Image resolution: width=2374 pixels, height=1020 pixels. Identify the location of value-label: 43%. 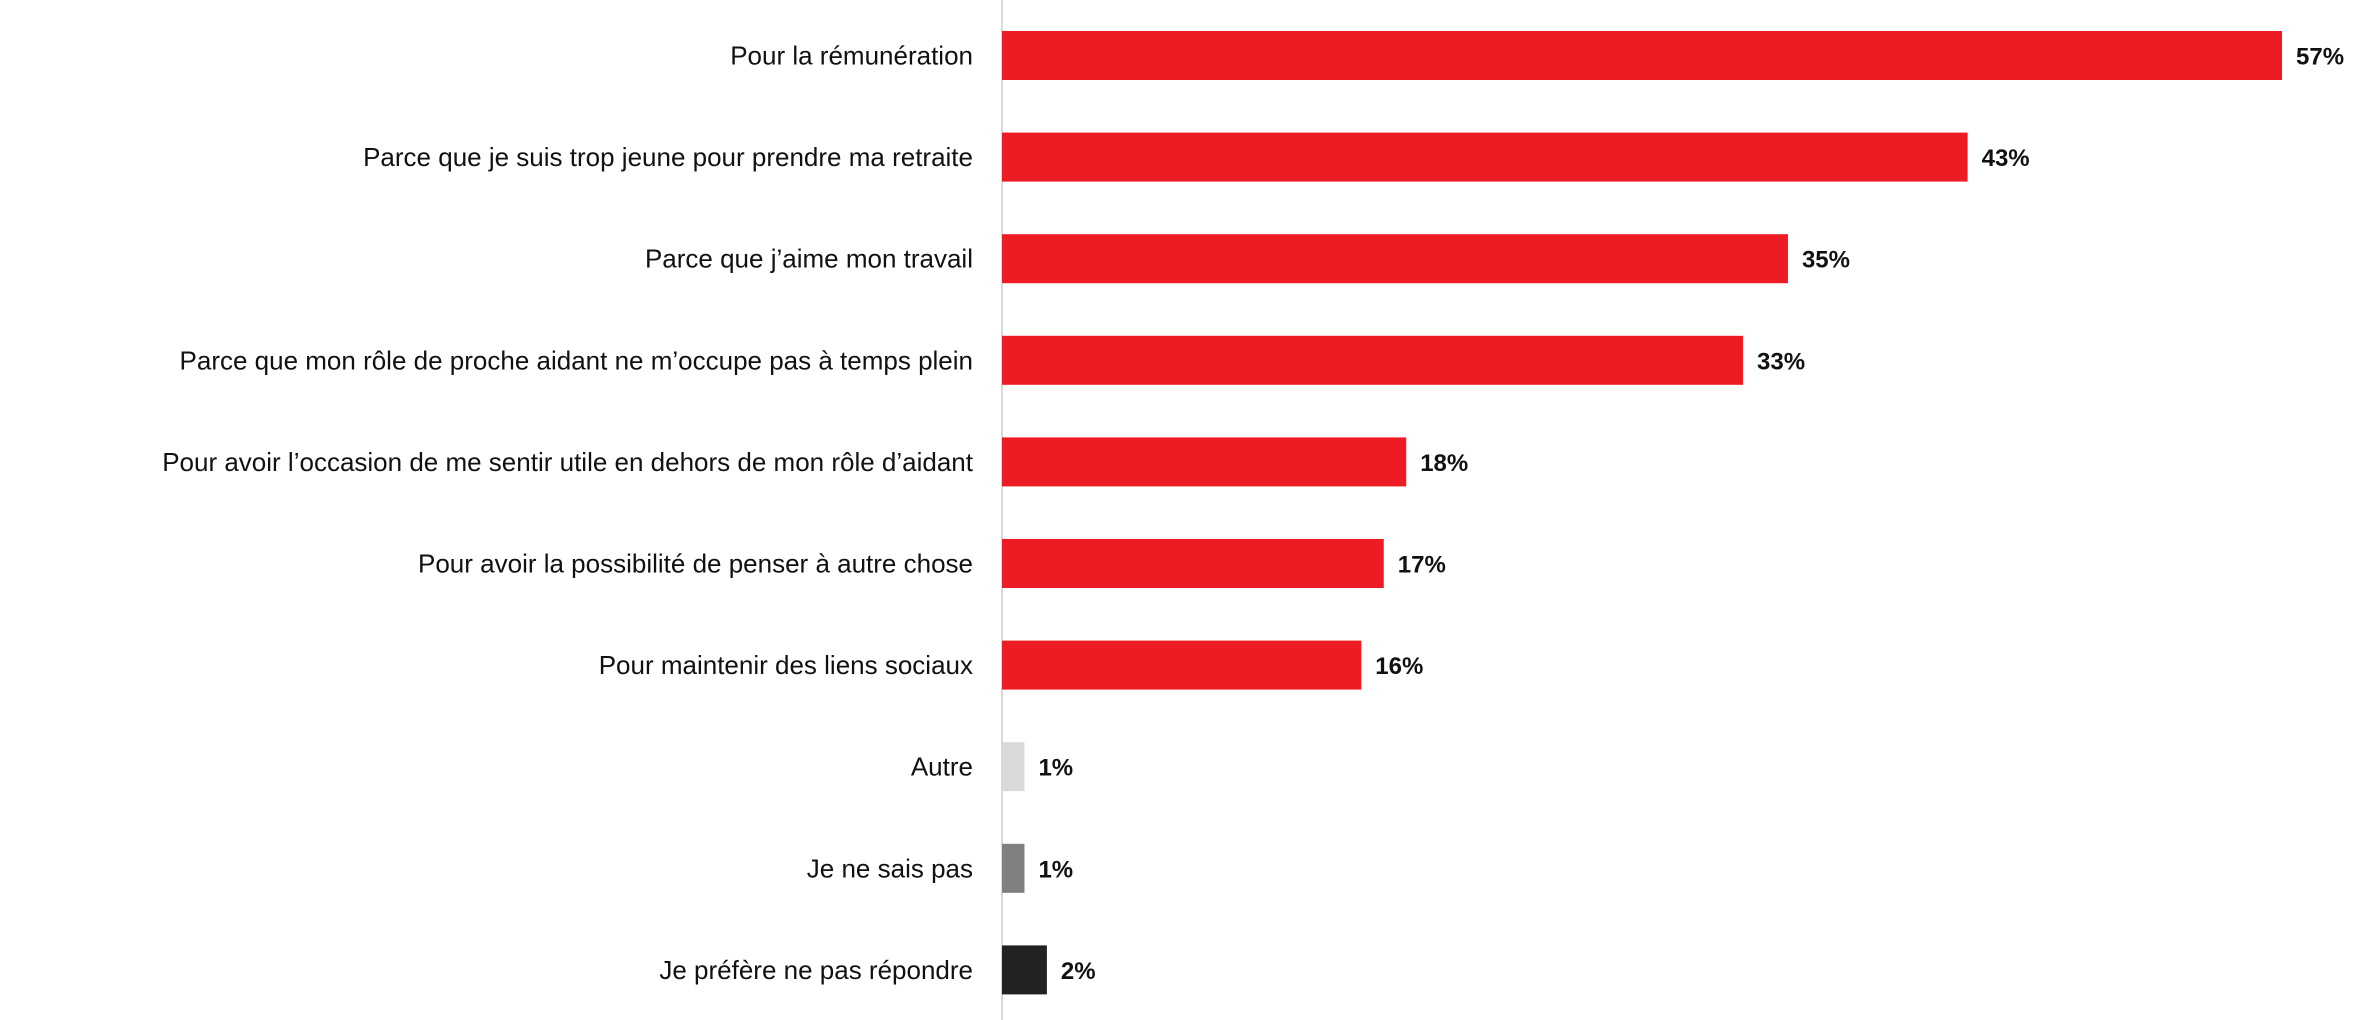
(2006, 158).